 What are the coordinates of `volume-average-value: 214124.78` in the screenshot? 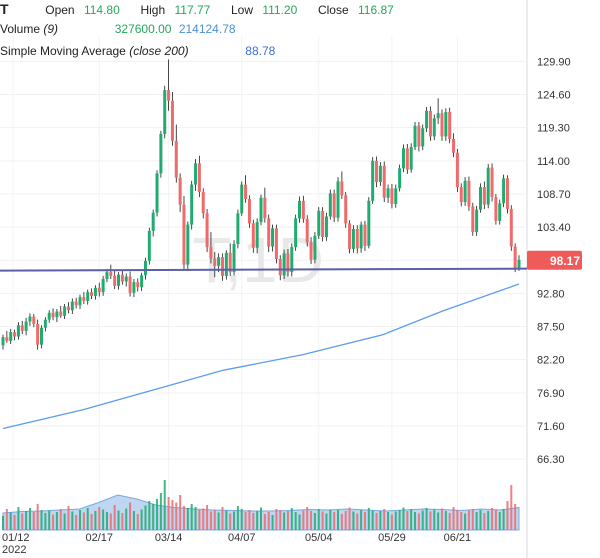 It's located at (207, 29).